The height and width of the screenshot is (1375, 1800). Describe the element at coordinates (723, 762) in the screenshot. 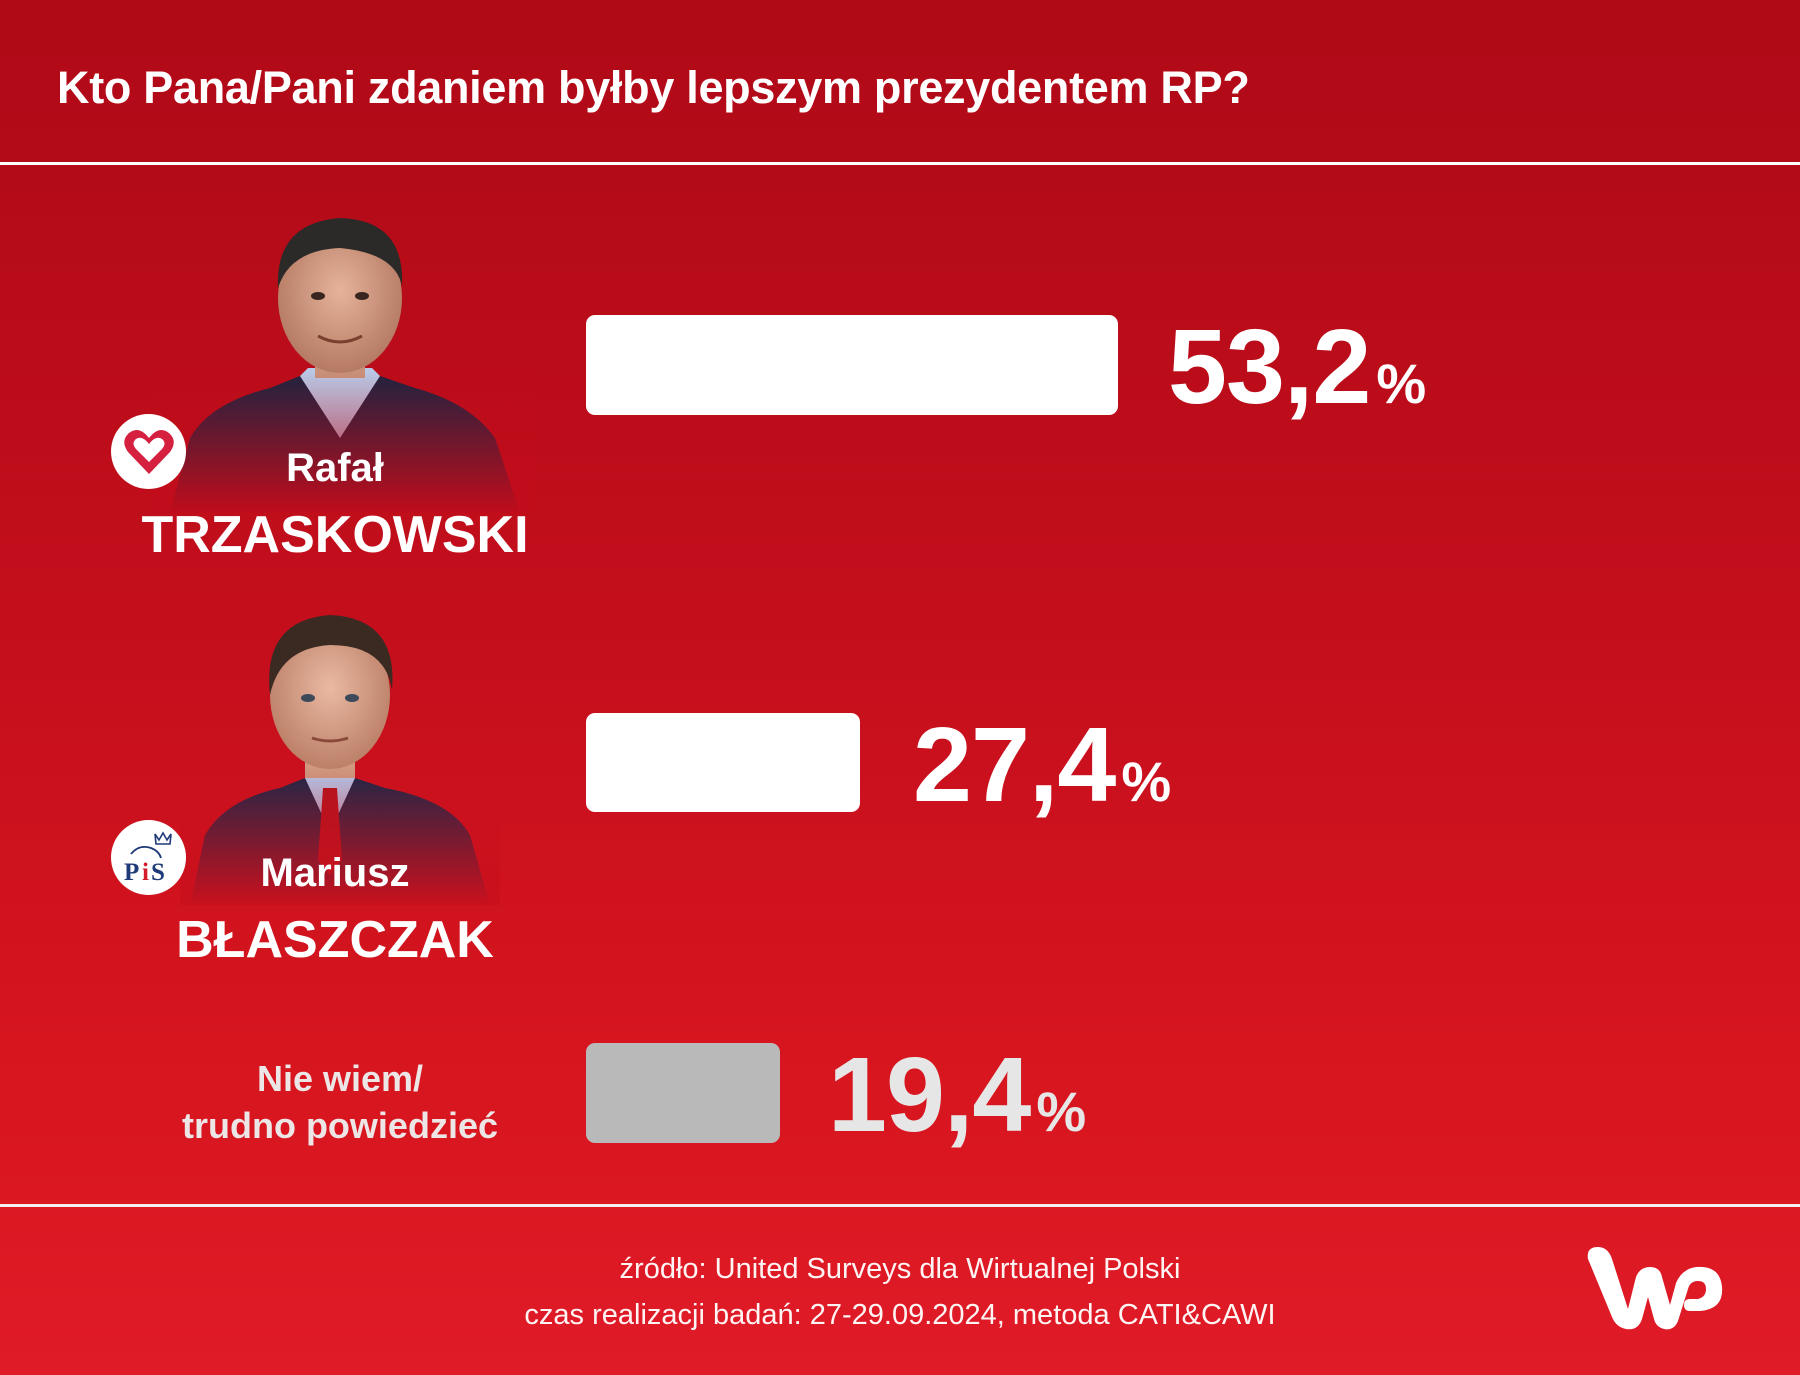

I see `bar-blaszczak` at that location.